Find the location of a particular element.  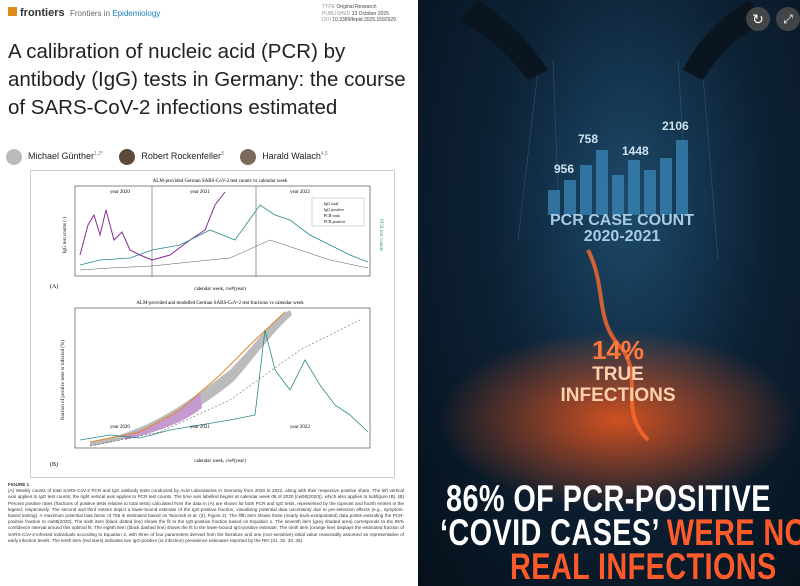

author: Robert Rockenfeller3 is located at coordinates (171, 156).